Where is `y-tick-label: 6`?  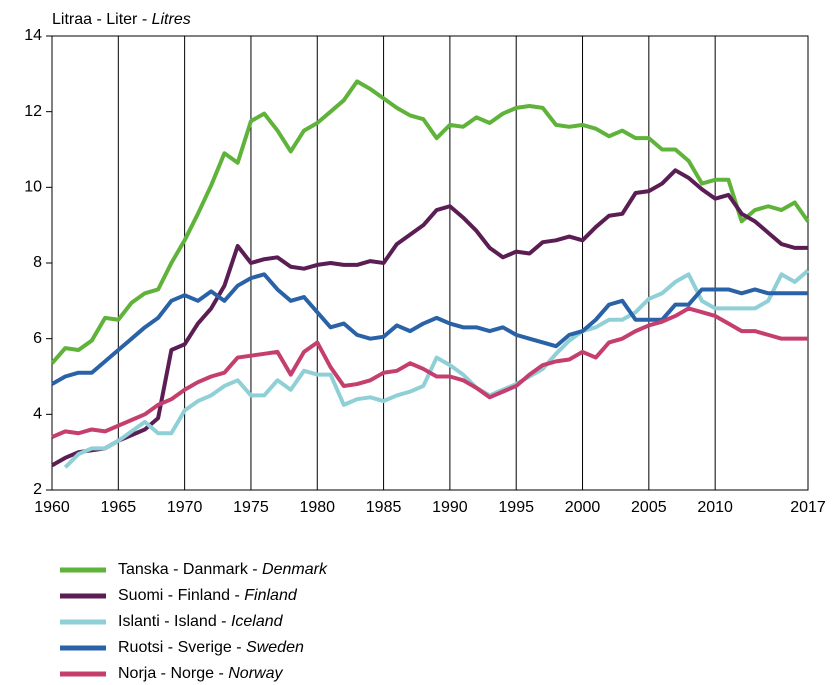
y-tick-label: 6 is located at coordinates (37, 338).